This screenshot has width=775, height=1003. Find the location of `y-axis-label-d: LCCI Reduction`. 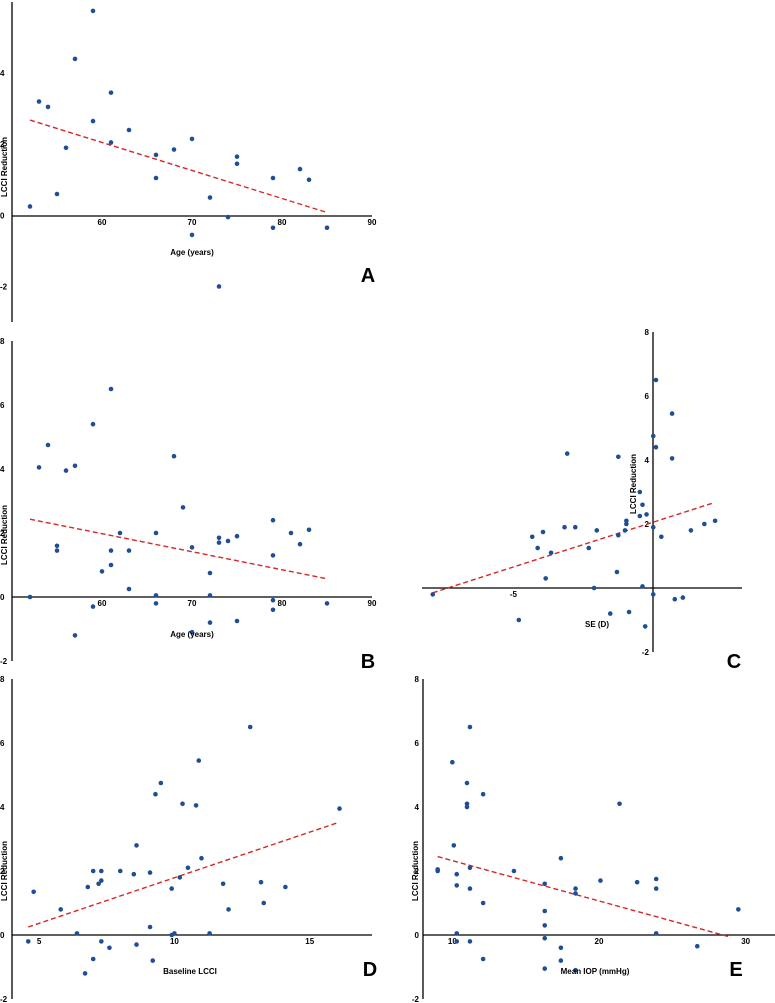

y-axis-label-d: LCCI Reduction is located at coordinates (4, 871).